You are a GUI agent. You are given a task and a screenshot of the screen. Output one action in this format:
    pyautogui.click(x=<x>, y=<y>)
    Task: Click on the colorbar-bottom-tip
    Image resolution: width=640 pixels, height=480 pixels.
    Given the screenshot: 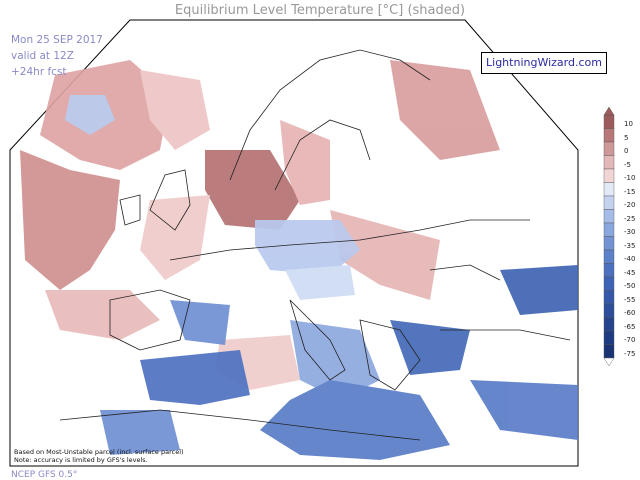 What is the action you would take?
    pyautogui.click(x=609, y=362)
    